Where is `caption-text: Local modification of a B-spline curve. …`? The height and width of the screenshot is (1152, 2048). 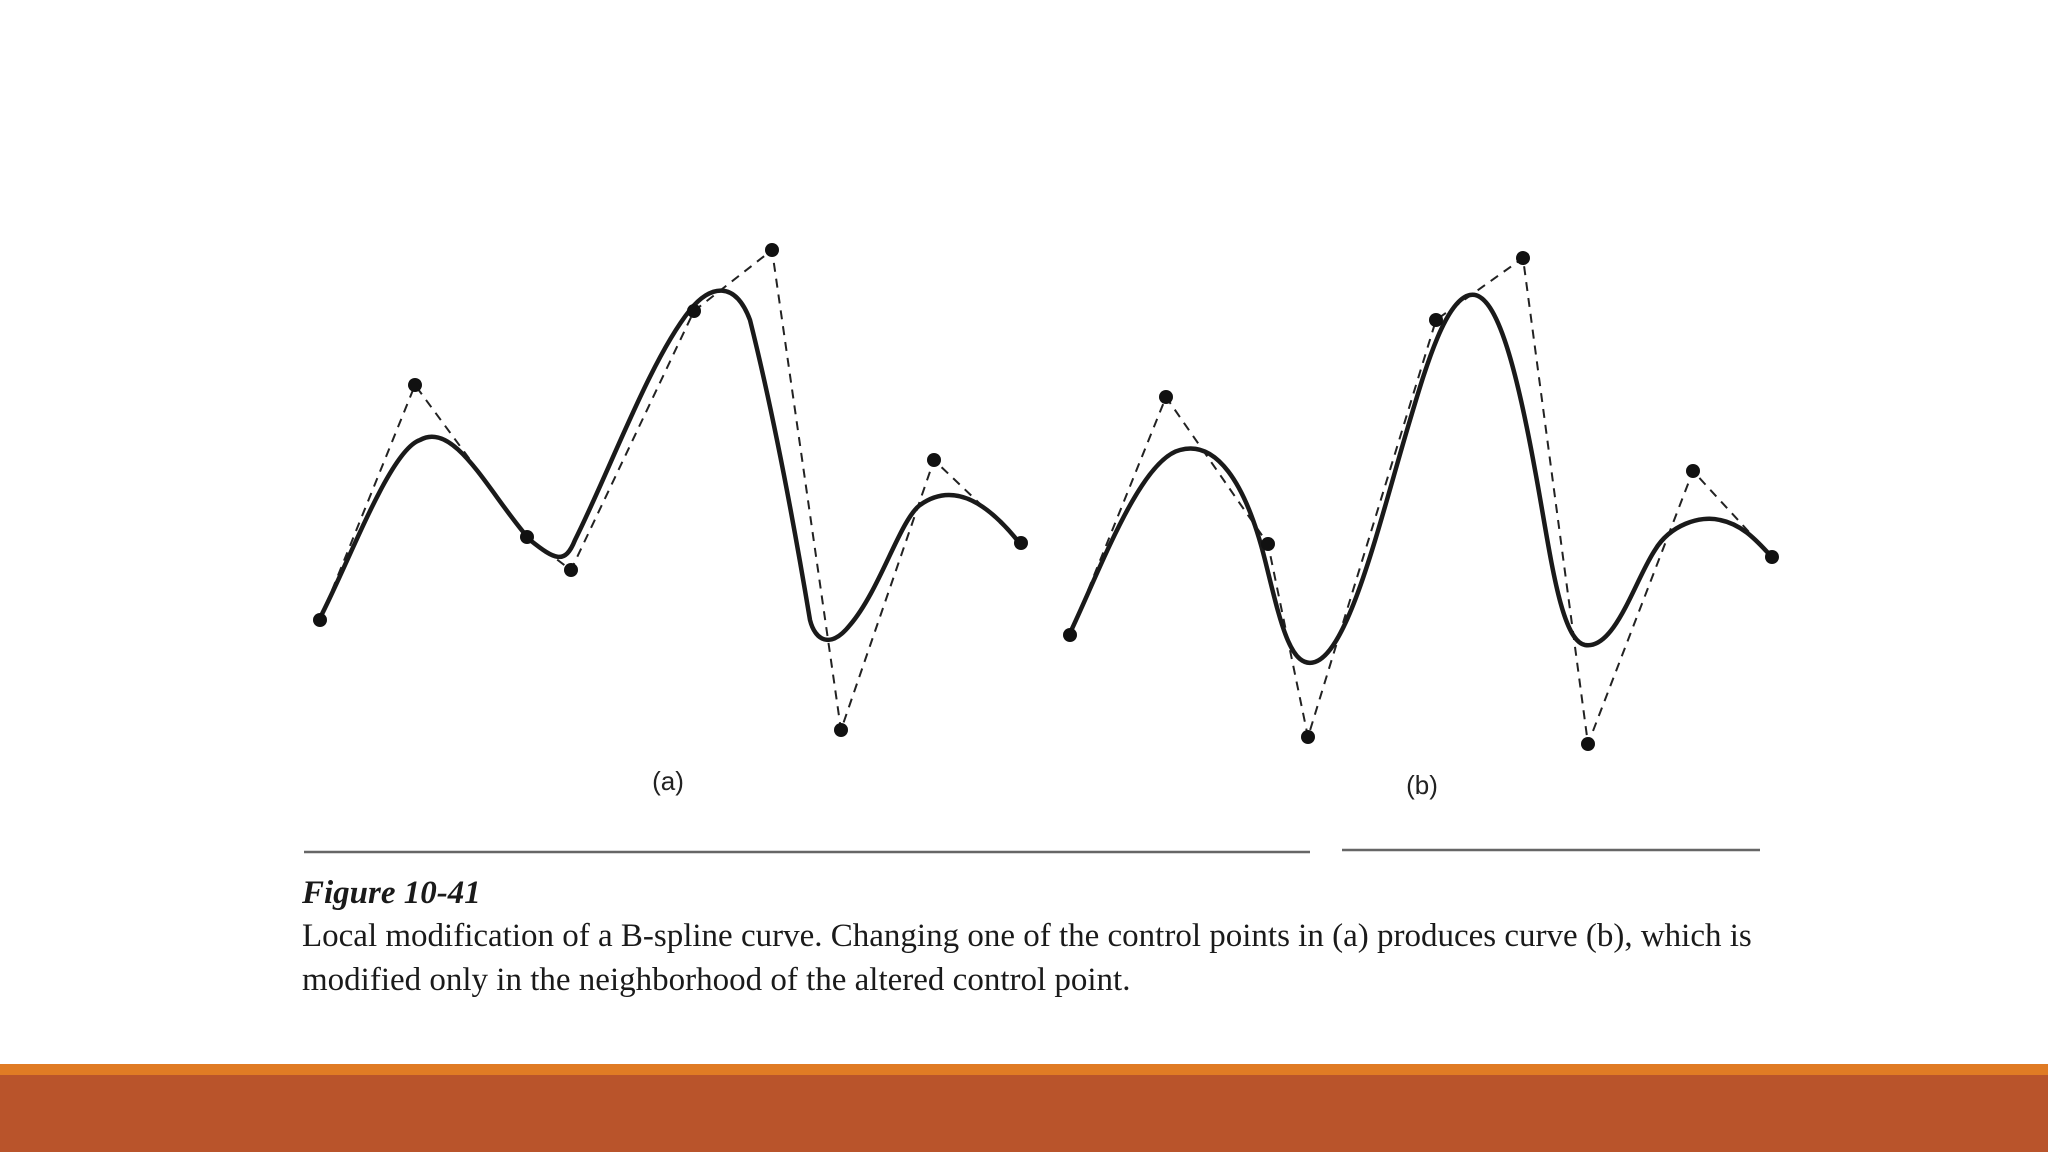
caption-text: Local modification of a B-spline curve. … is located at coordinates (1027, 958).